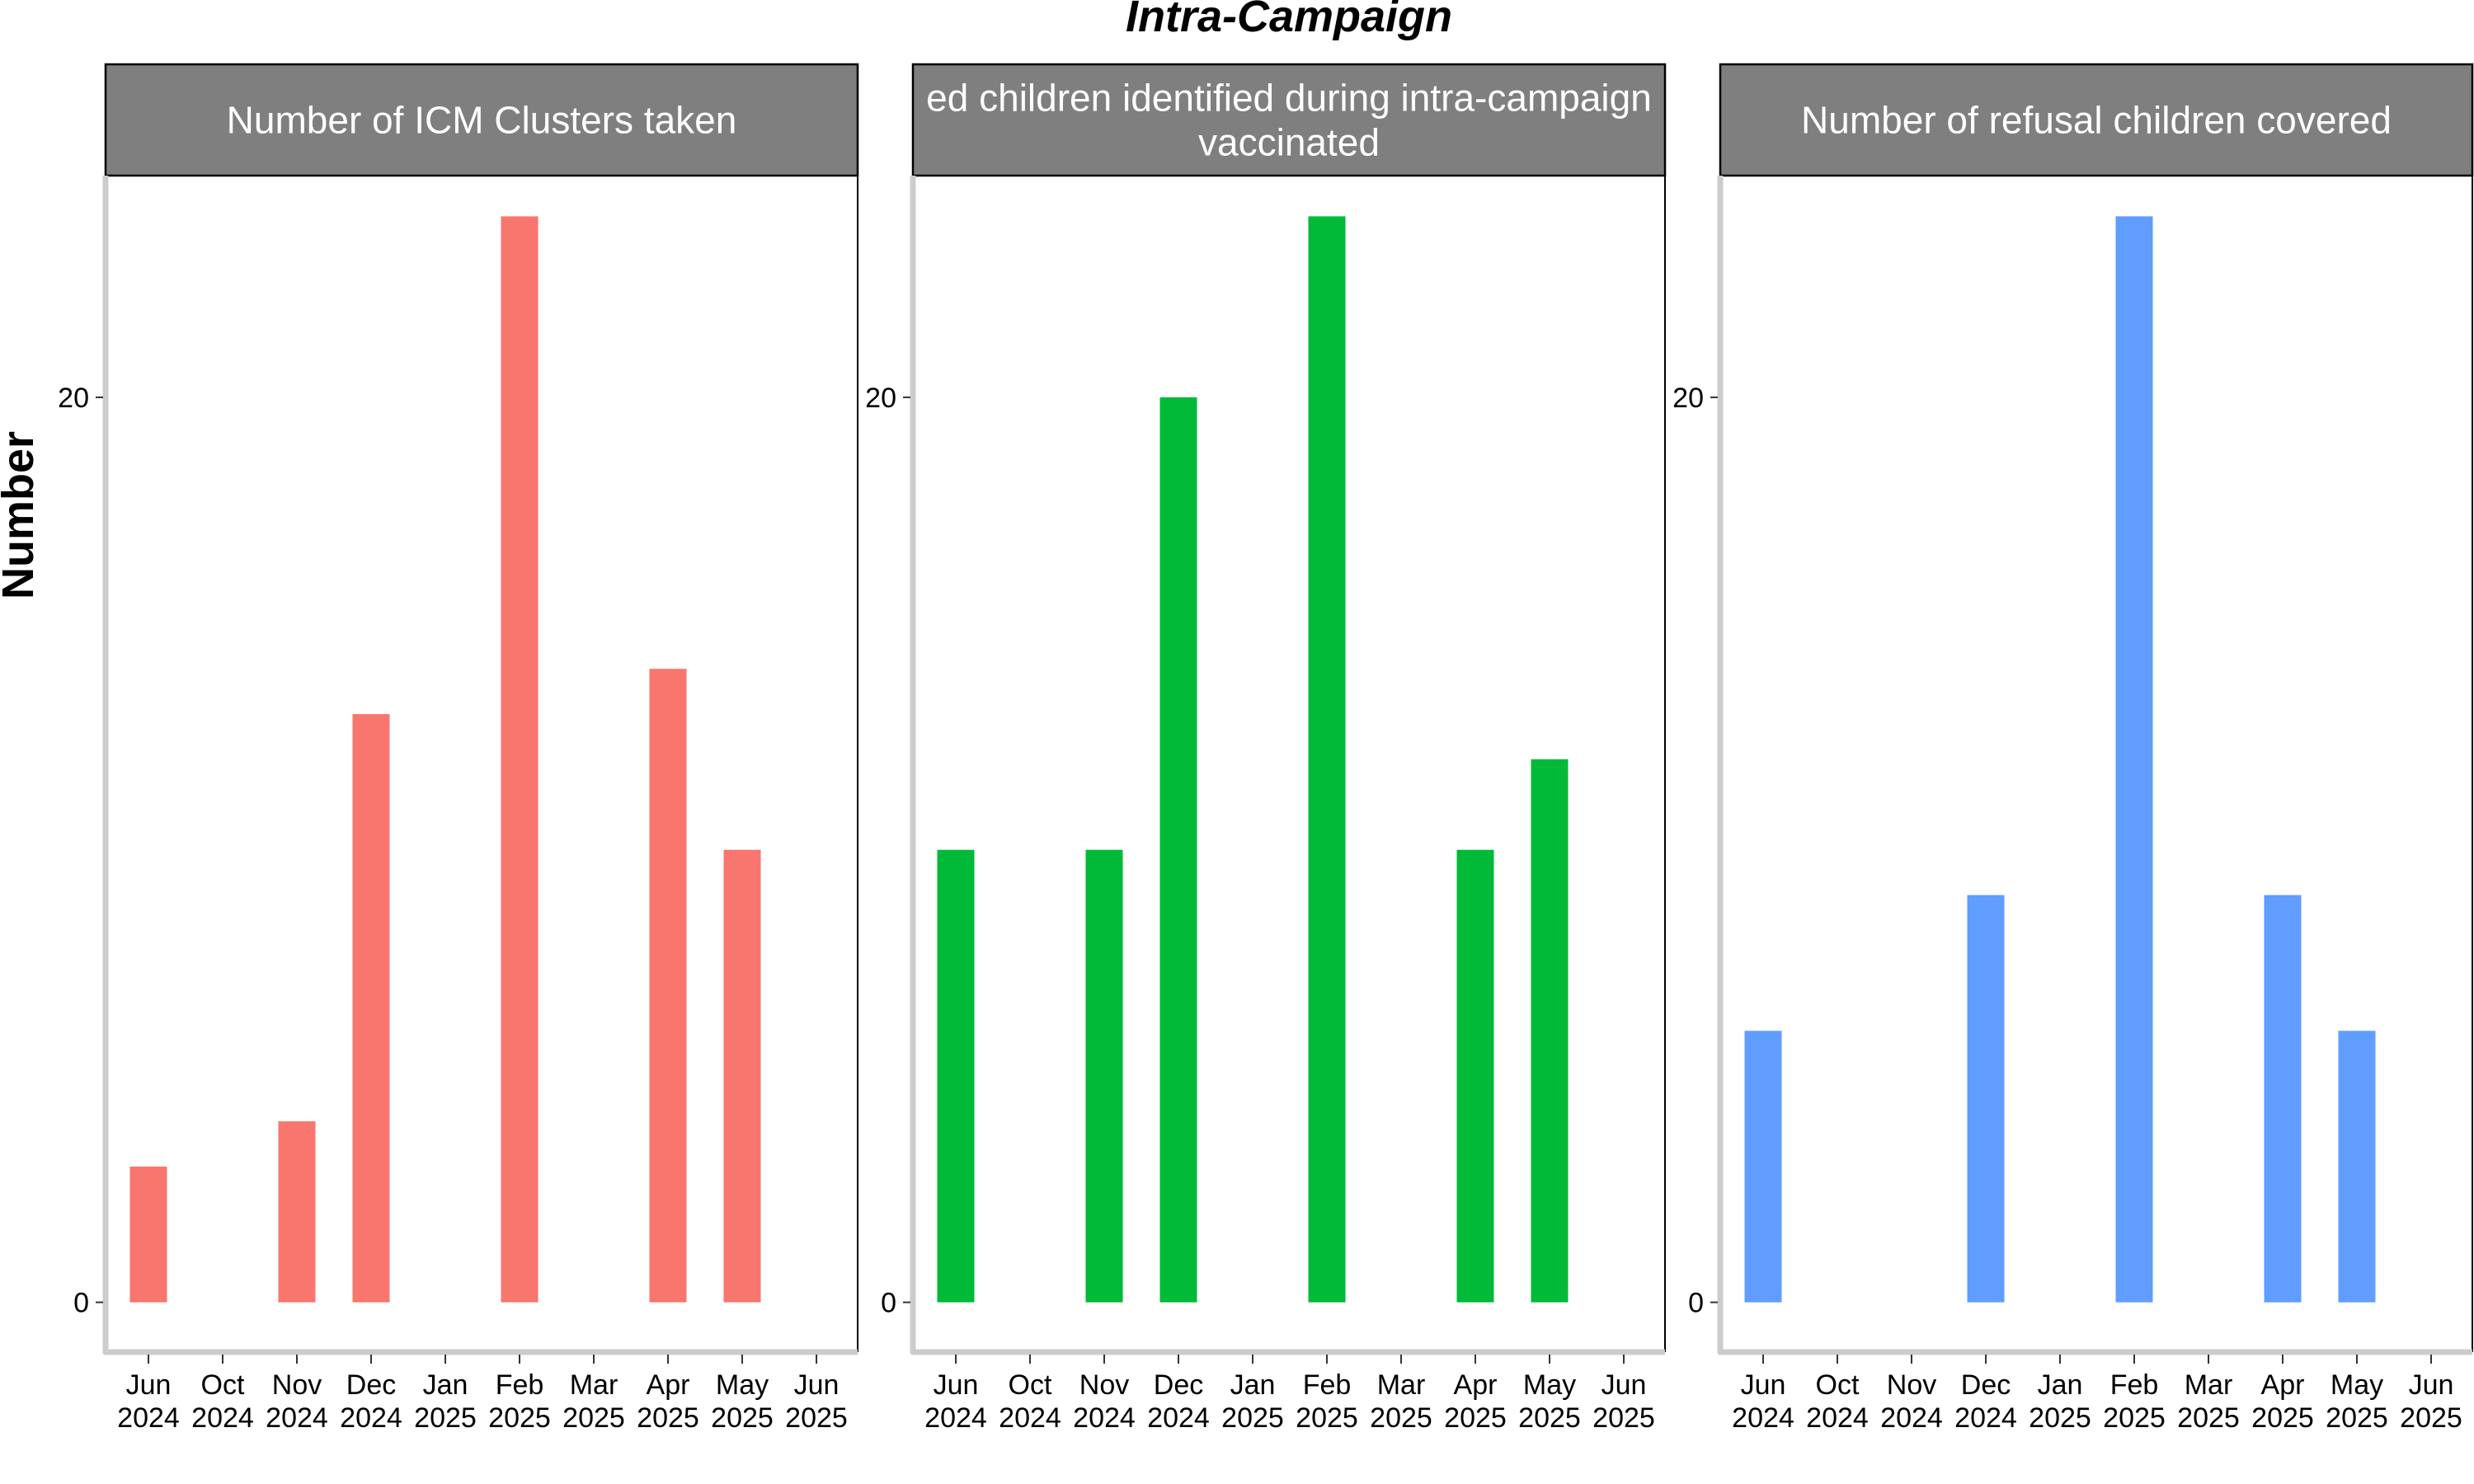 Image resolution: width=2474 pixels, height=1484 pixels. I want to click on facet-strip-label: Number of ICM Clusters taken, so click(482, 120).